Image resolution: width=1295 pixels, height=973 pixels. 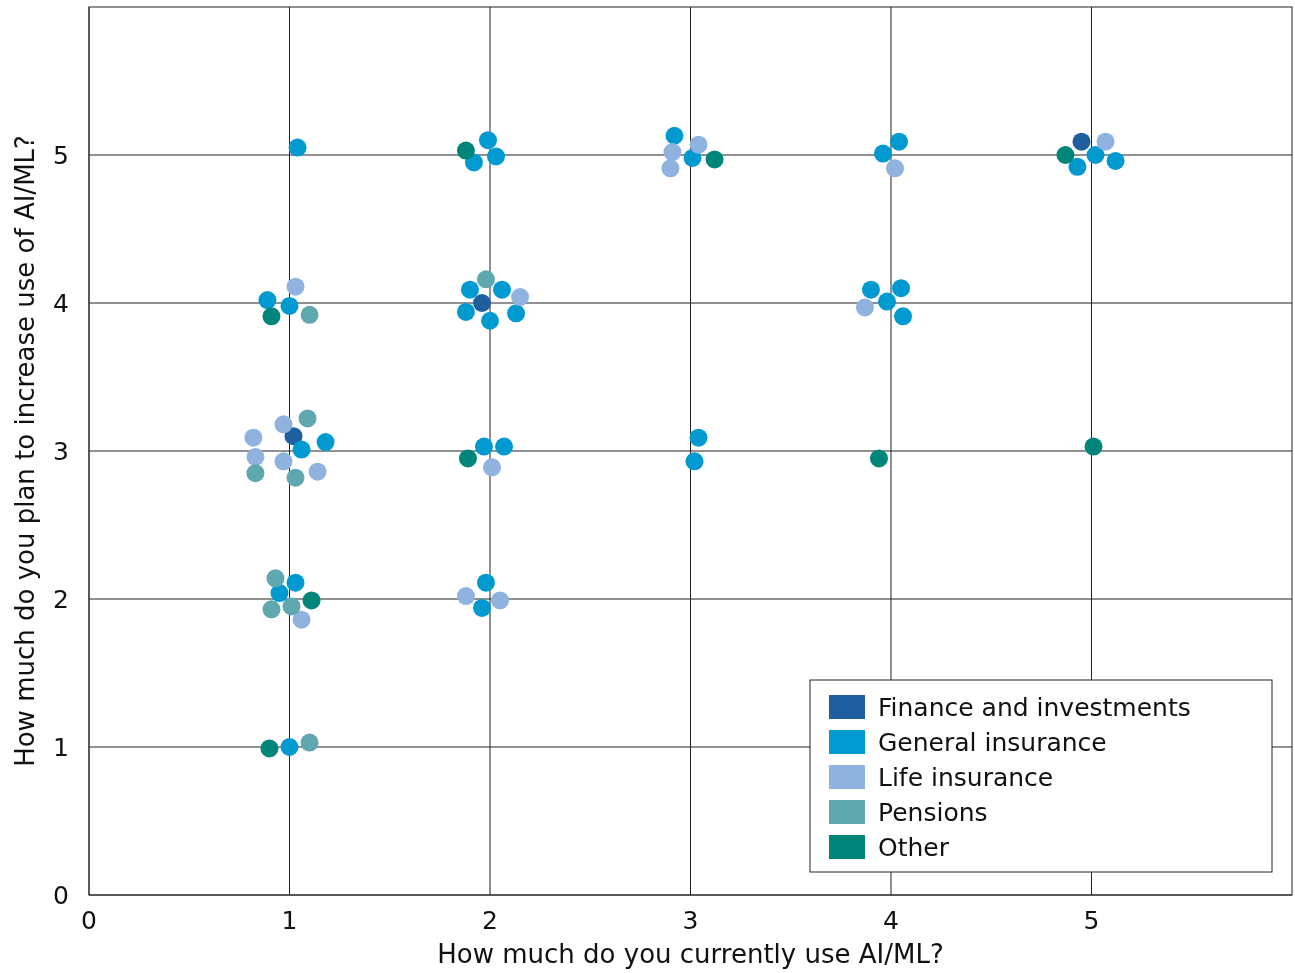 I want to click on legend-label: Other, so click(x=914, y=847).